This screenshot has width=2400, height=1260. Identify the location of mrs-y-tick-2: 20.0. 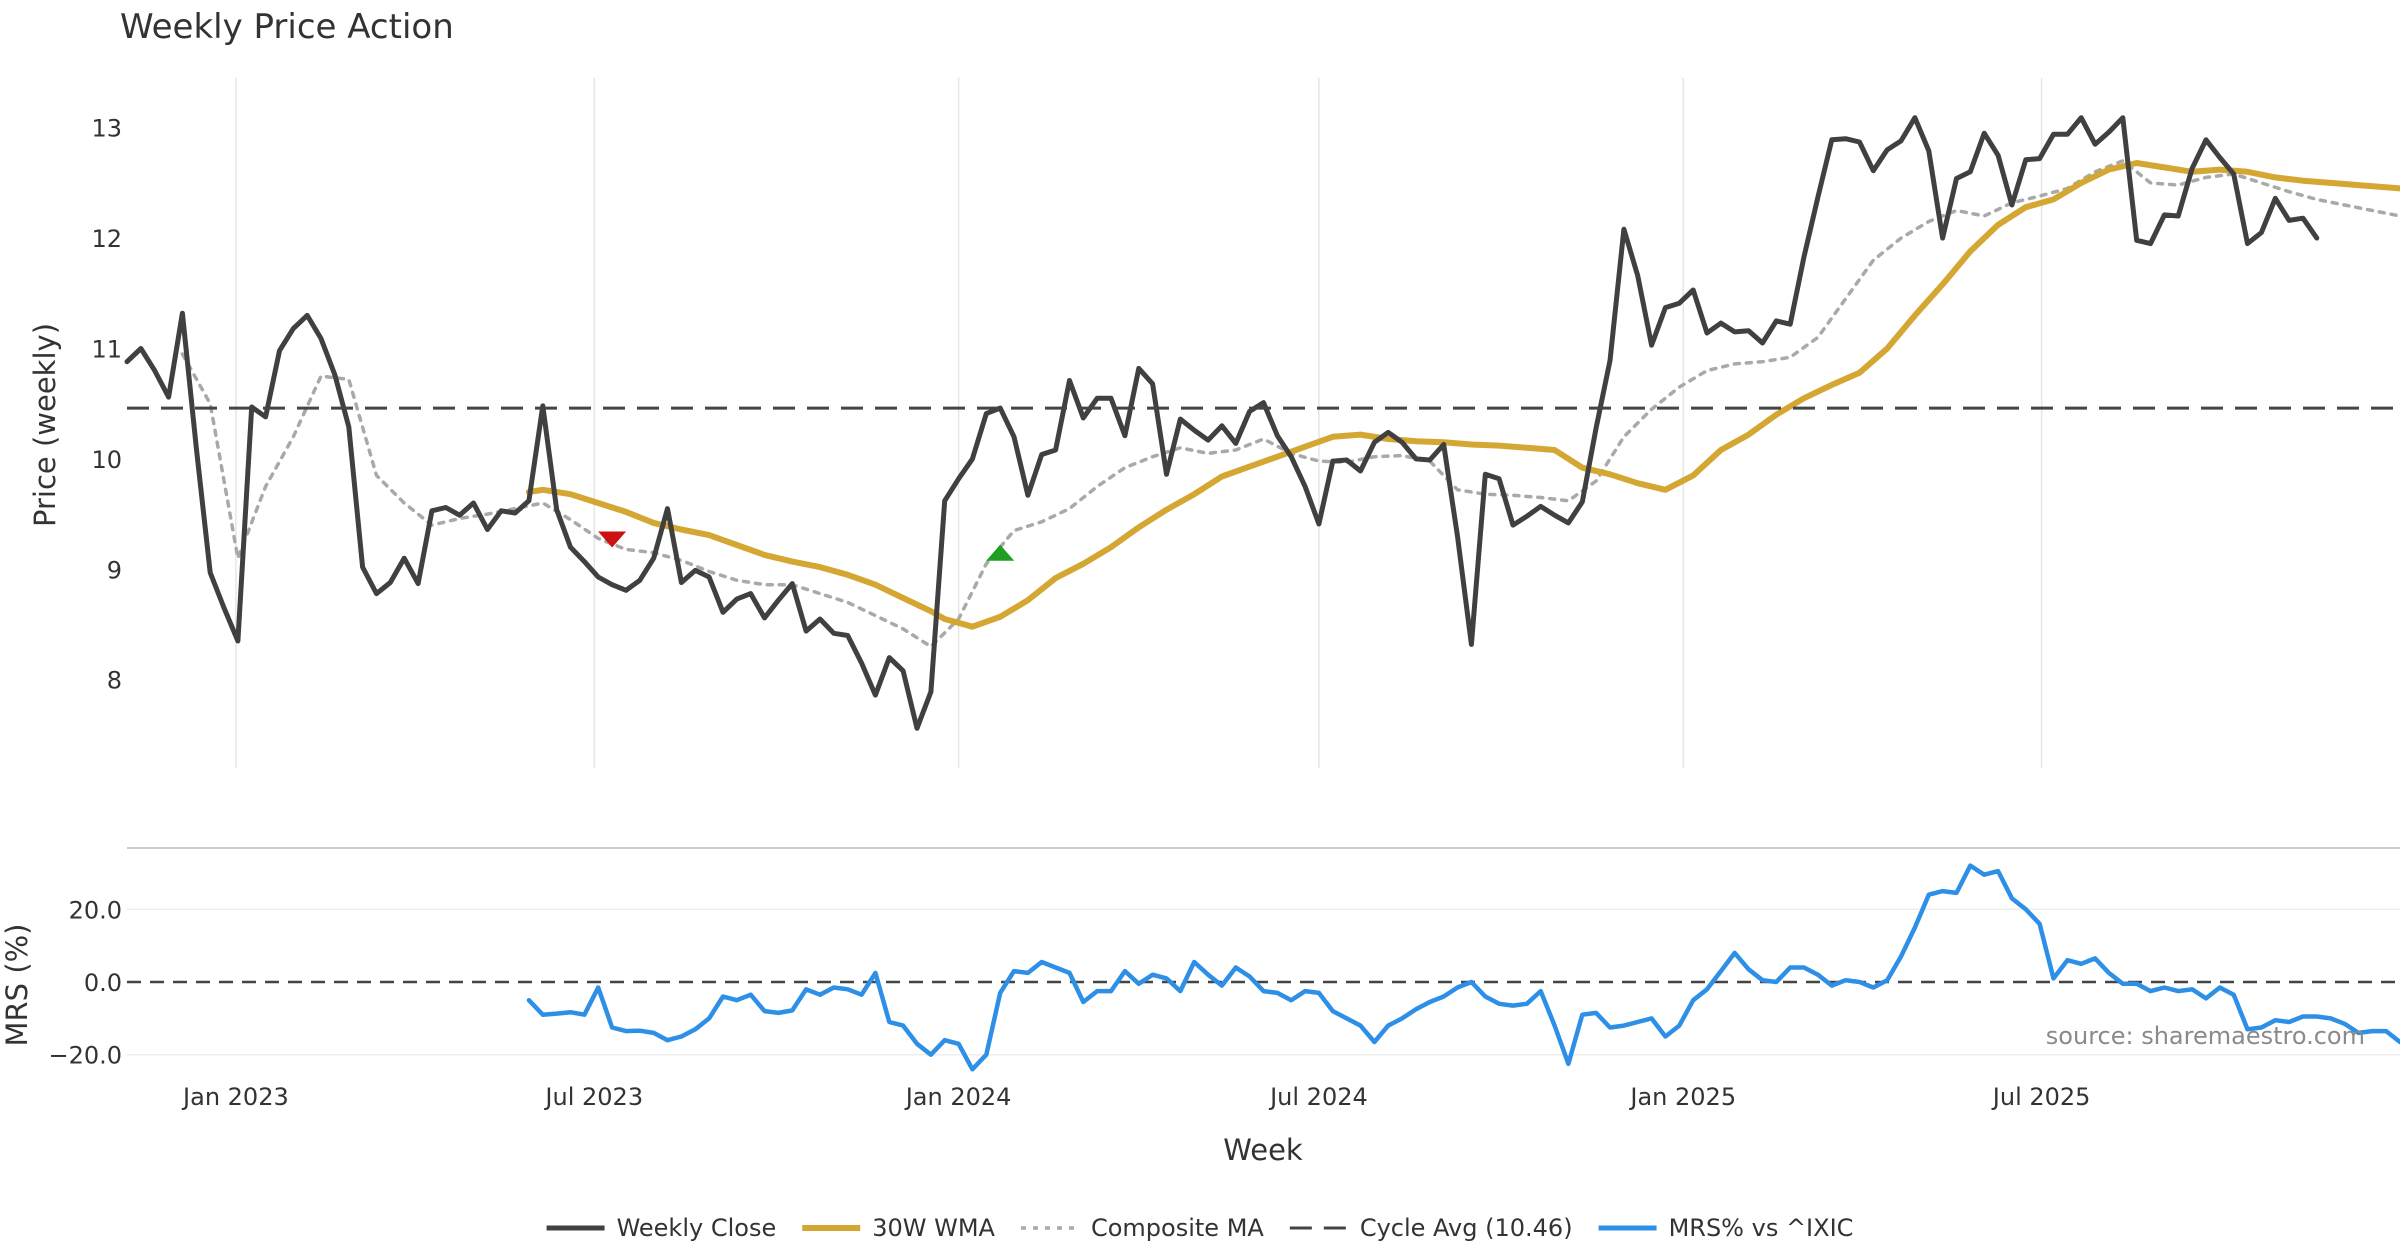
(95, 910).